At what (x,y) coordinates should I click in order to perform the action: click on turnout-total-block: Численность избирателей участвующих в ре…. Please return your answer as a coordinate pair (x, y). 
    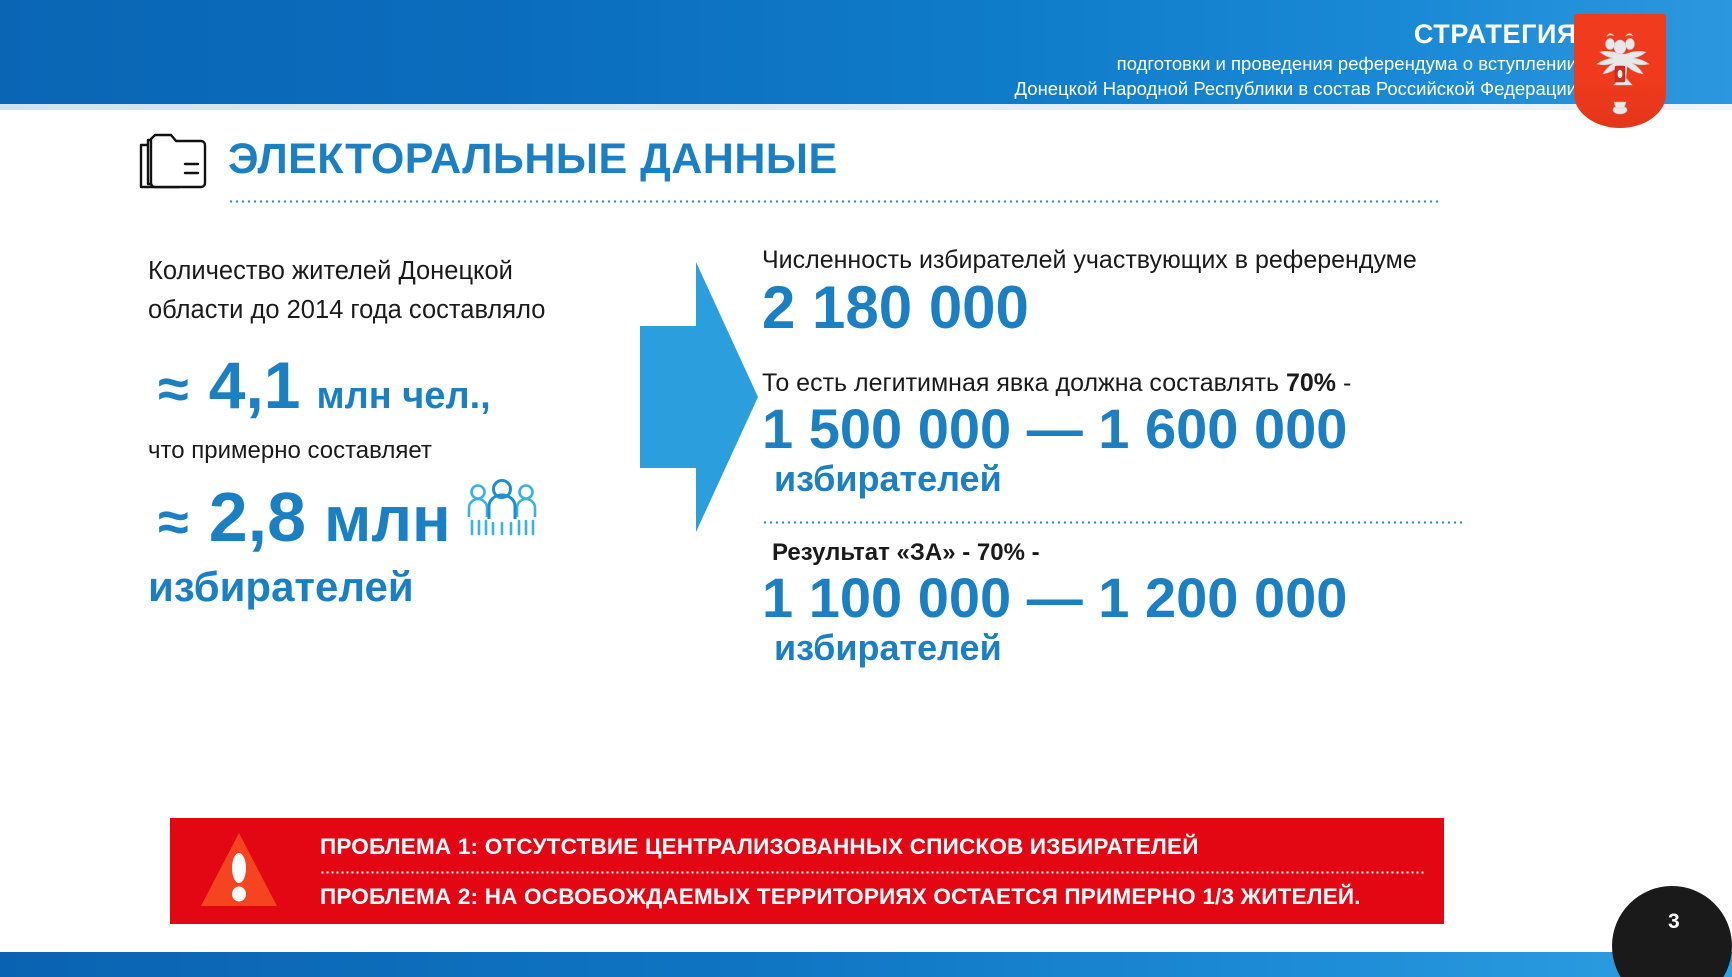
    Looking at the image, I should click on (1112, 292).